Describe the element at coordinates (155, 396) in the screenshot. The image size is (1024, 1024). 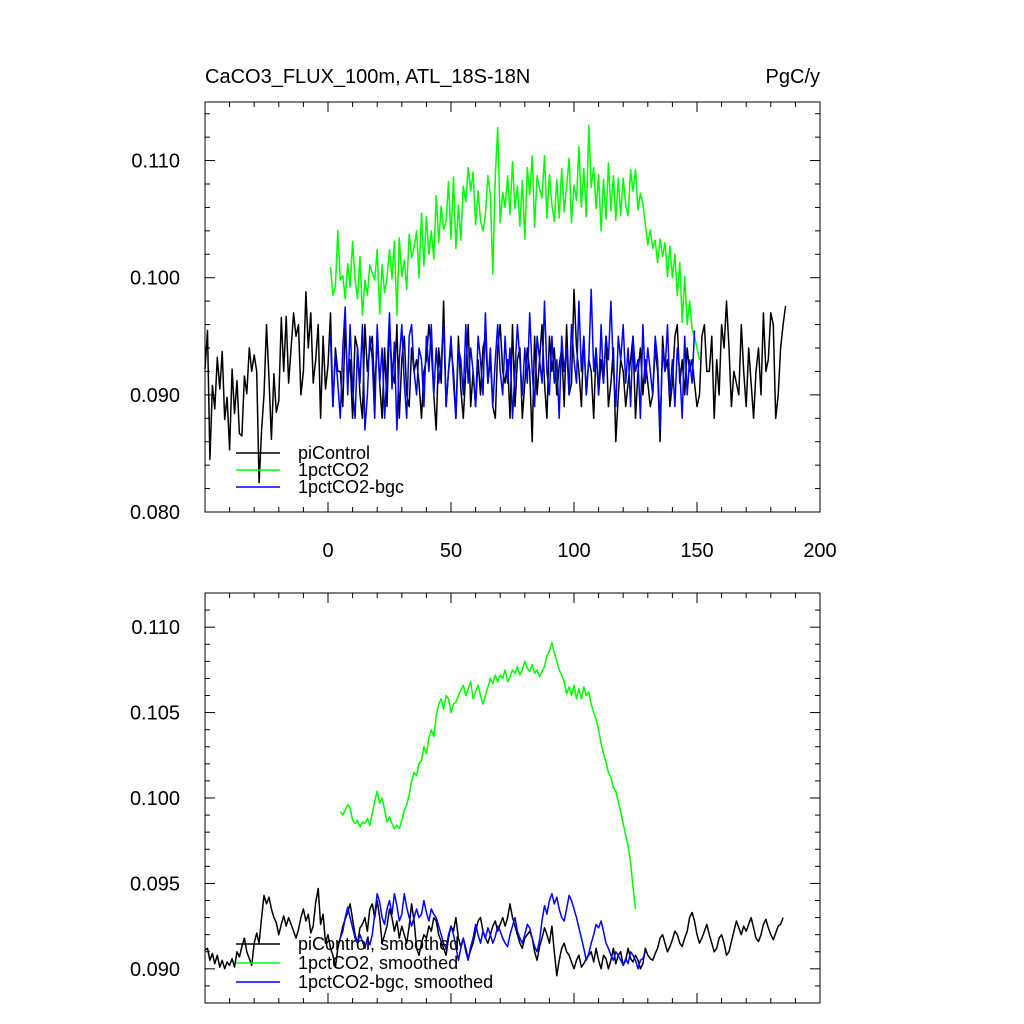
I see `top-y-tick-label: 0.090` at that location.